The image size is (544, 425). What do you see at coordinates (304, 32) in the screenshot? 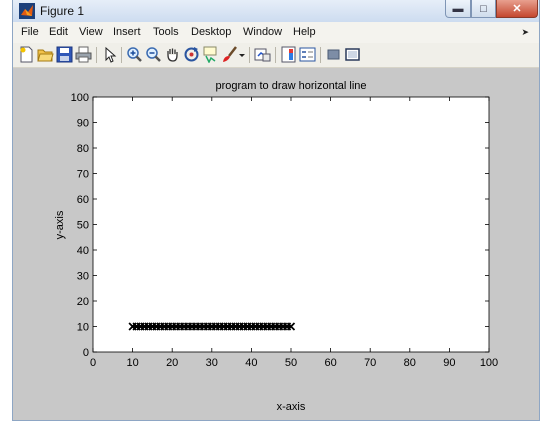
I see `menu-help: Help` at bounding box center [304, 32].